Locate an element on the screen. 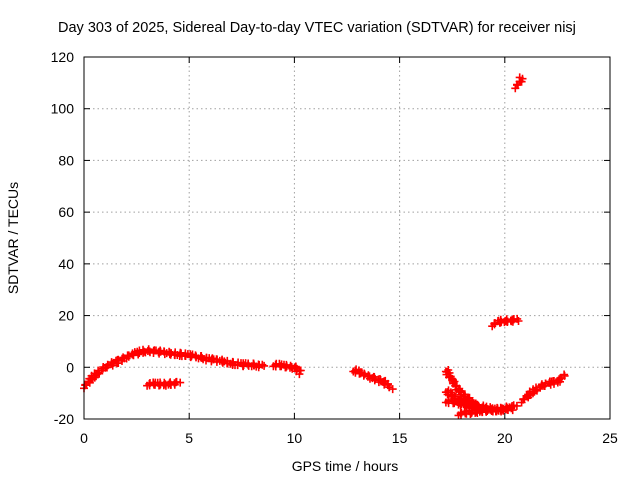 This screenshot has width=640, height=480. x-tick-label: 15 is located at coordinates (400, 438).